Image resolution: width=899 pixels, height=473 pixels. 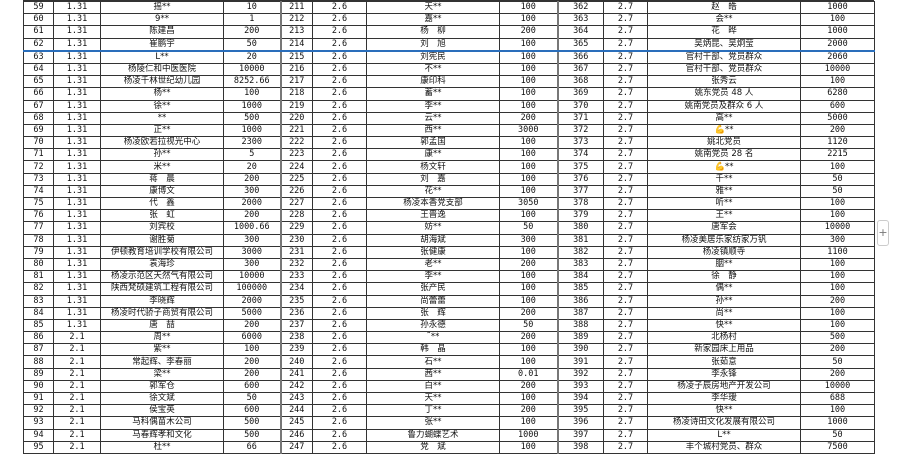 I want to click on row-number-cell: 61, so click(x=38, y=32).